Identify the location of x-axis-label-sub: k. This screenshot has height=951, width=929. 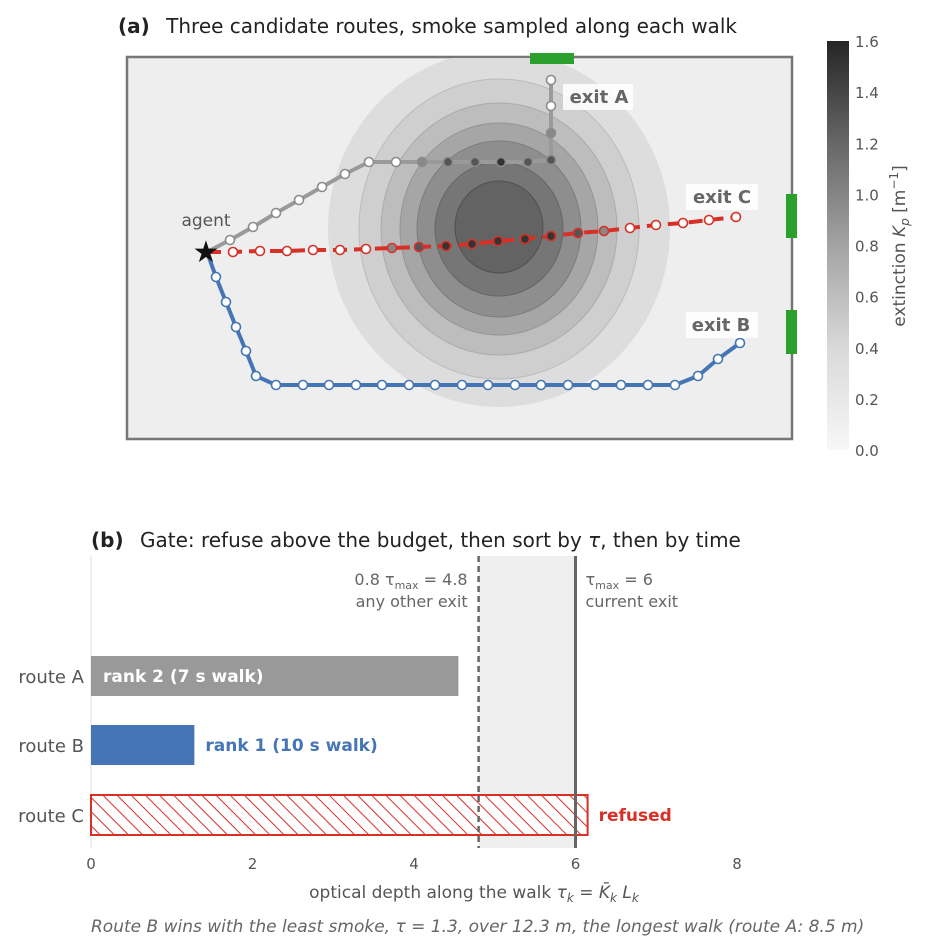
(571, 898).